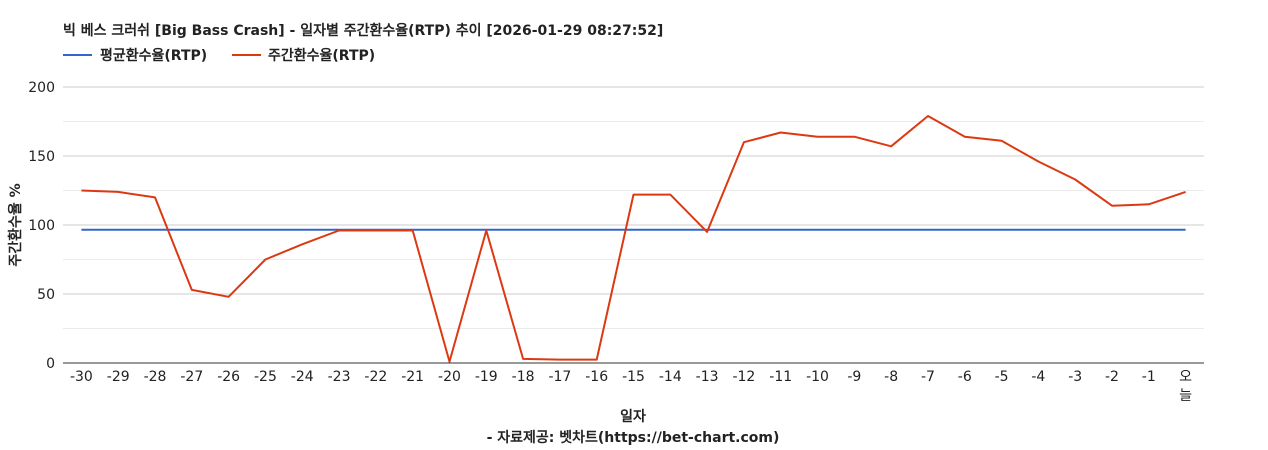 Image resolution: width=1268 pixels, height=450 pixels. What do you see at coordinates (743, 377) in the screenshot?
I see `x-tick-label: -12` at bounding box center [743, 377].